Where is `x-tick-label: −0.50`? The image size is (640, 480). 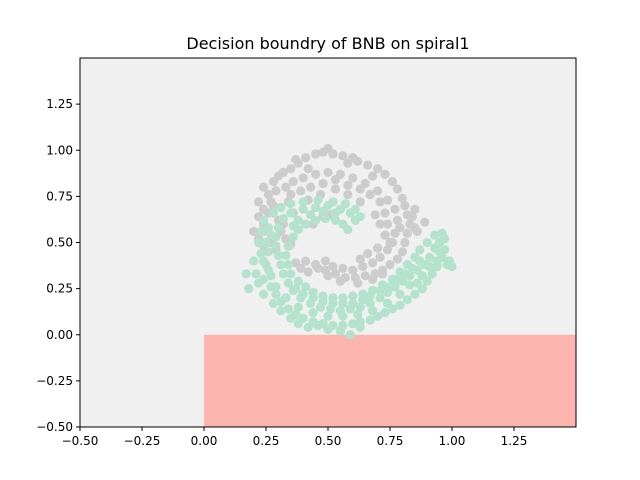 x-tick-label: −0.50 is located at coordinates (80, 441).